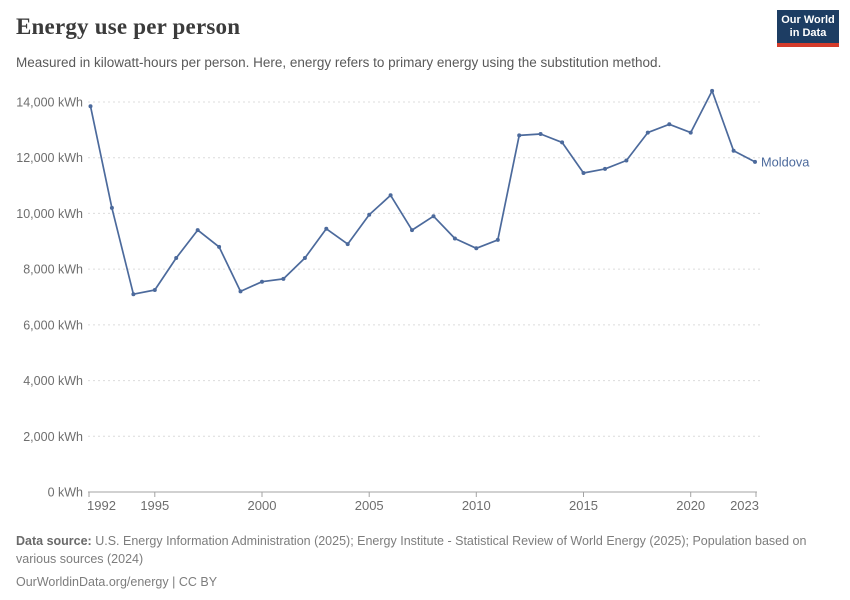 The image size is (850, 600). What do you see at coordinates (433, 216) in the screenshot?
I see `data-point-2008` at bounding box center [433, 216].